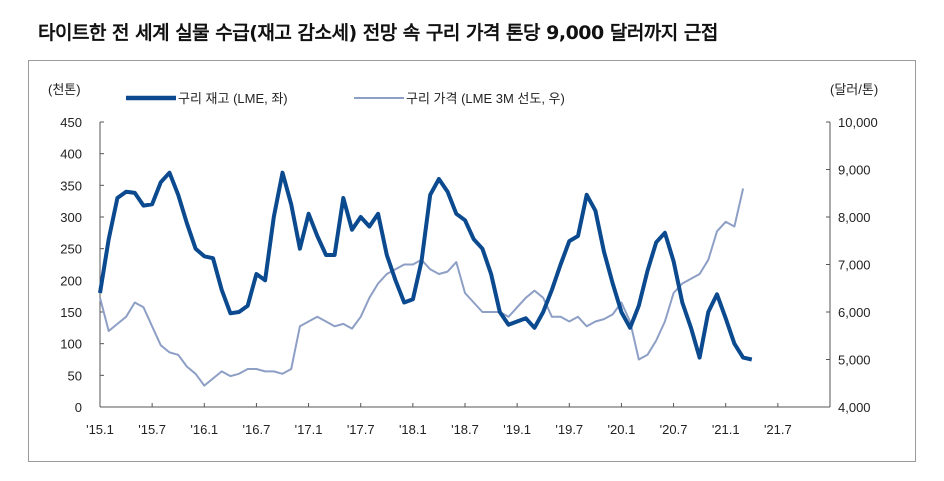  What do you see at coordinates (778, 429) in the screenshot?
I see `x-tick-label: '21.7` at bounding box center [778, 429].